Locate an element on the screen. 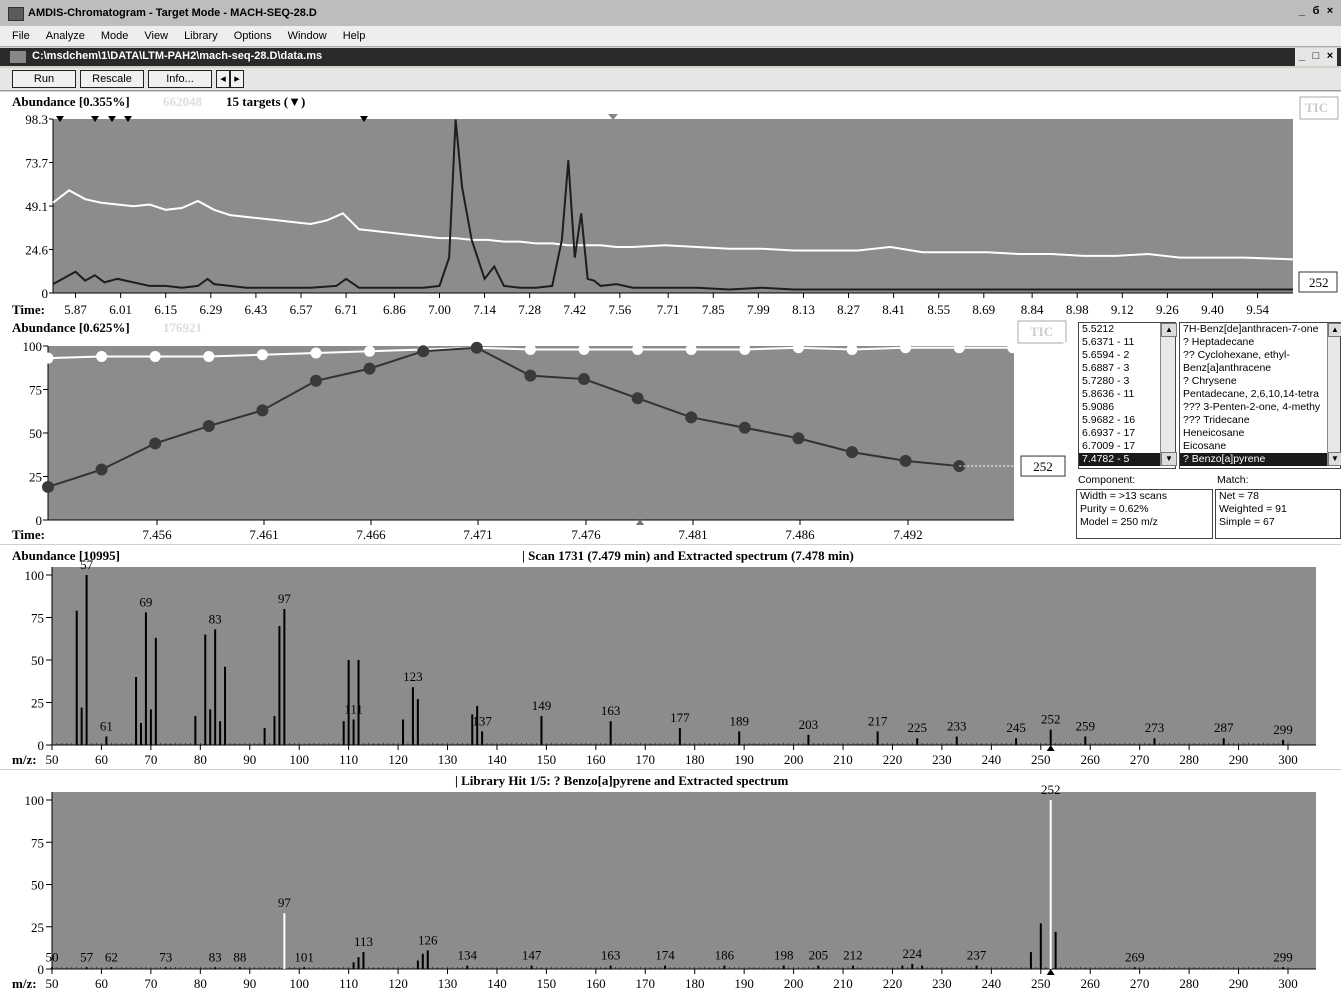 This screenshot has height=992, width=1341. list-item: ? Chrysene is located at coordinates (1210, 381).